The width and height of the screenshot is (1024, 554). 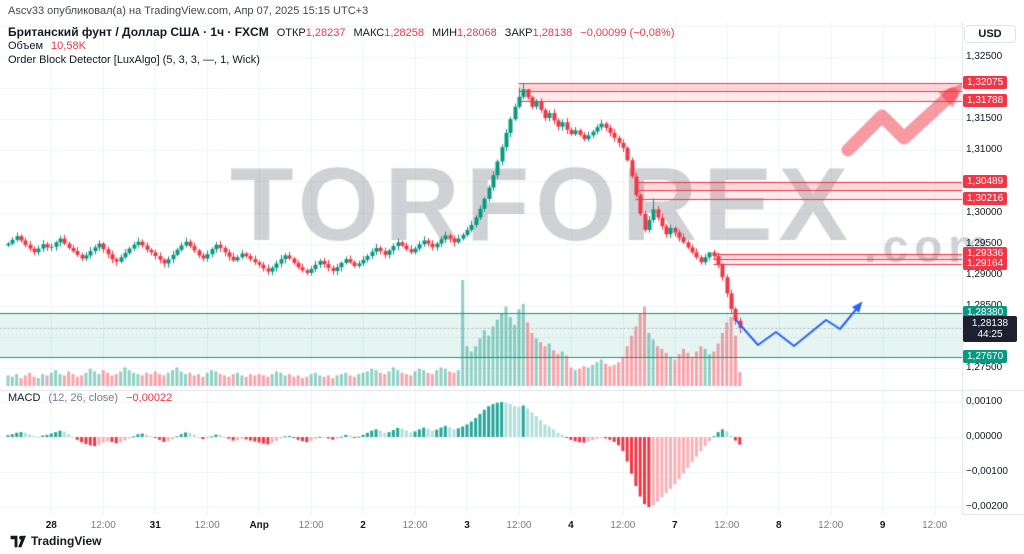 What do you see at coordinates (984, 212) in the screenshot?
I see `price-axis-label: 1,30000` at bounding box center [984, 212].